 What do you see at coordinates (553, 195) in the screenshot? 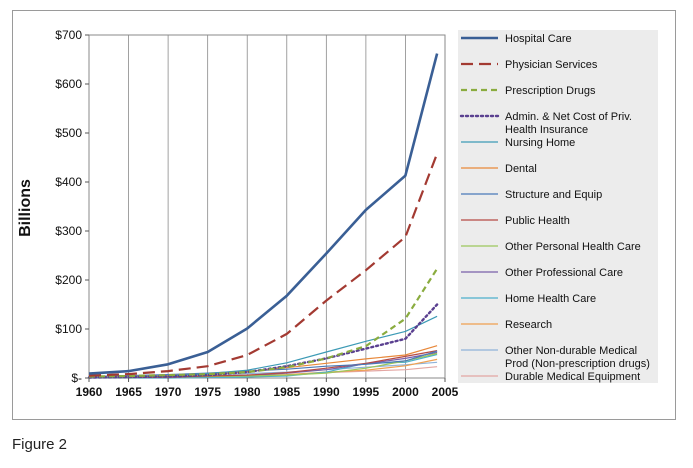
I see `legend-label: Structure and Equip` at bounding box center [553, 195].